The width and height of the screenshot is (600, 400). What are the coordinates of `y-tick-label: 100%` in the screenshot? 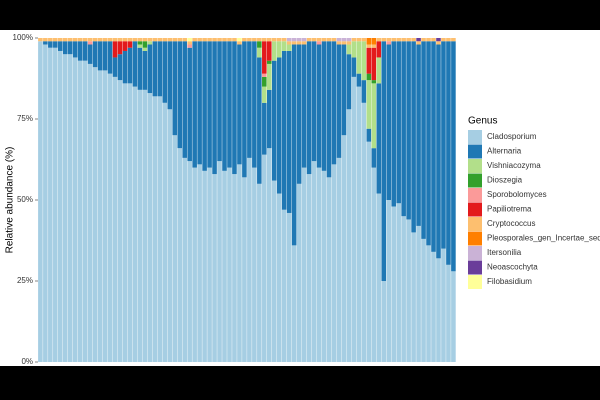 It's located at (23, 37).